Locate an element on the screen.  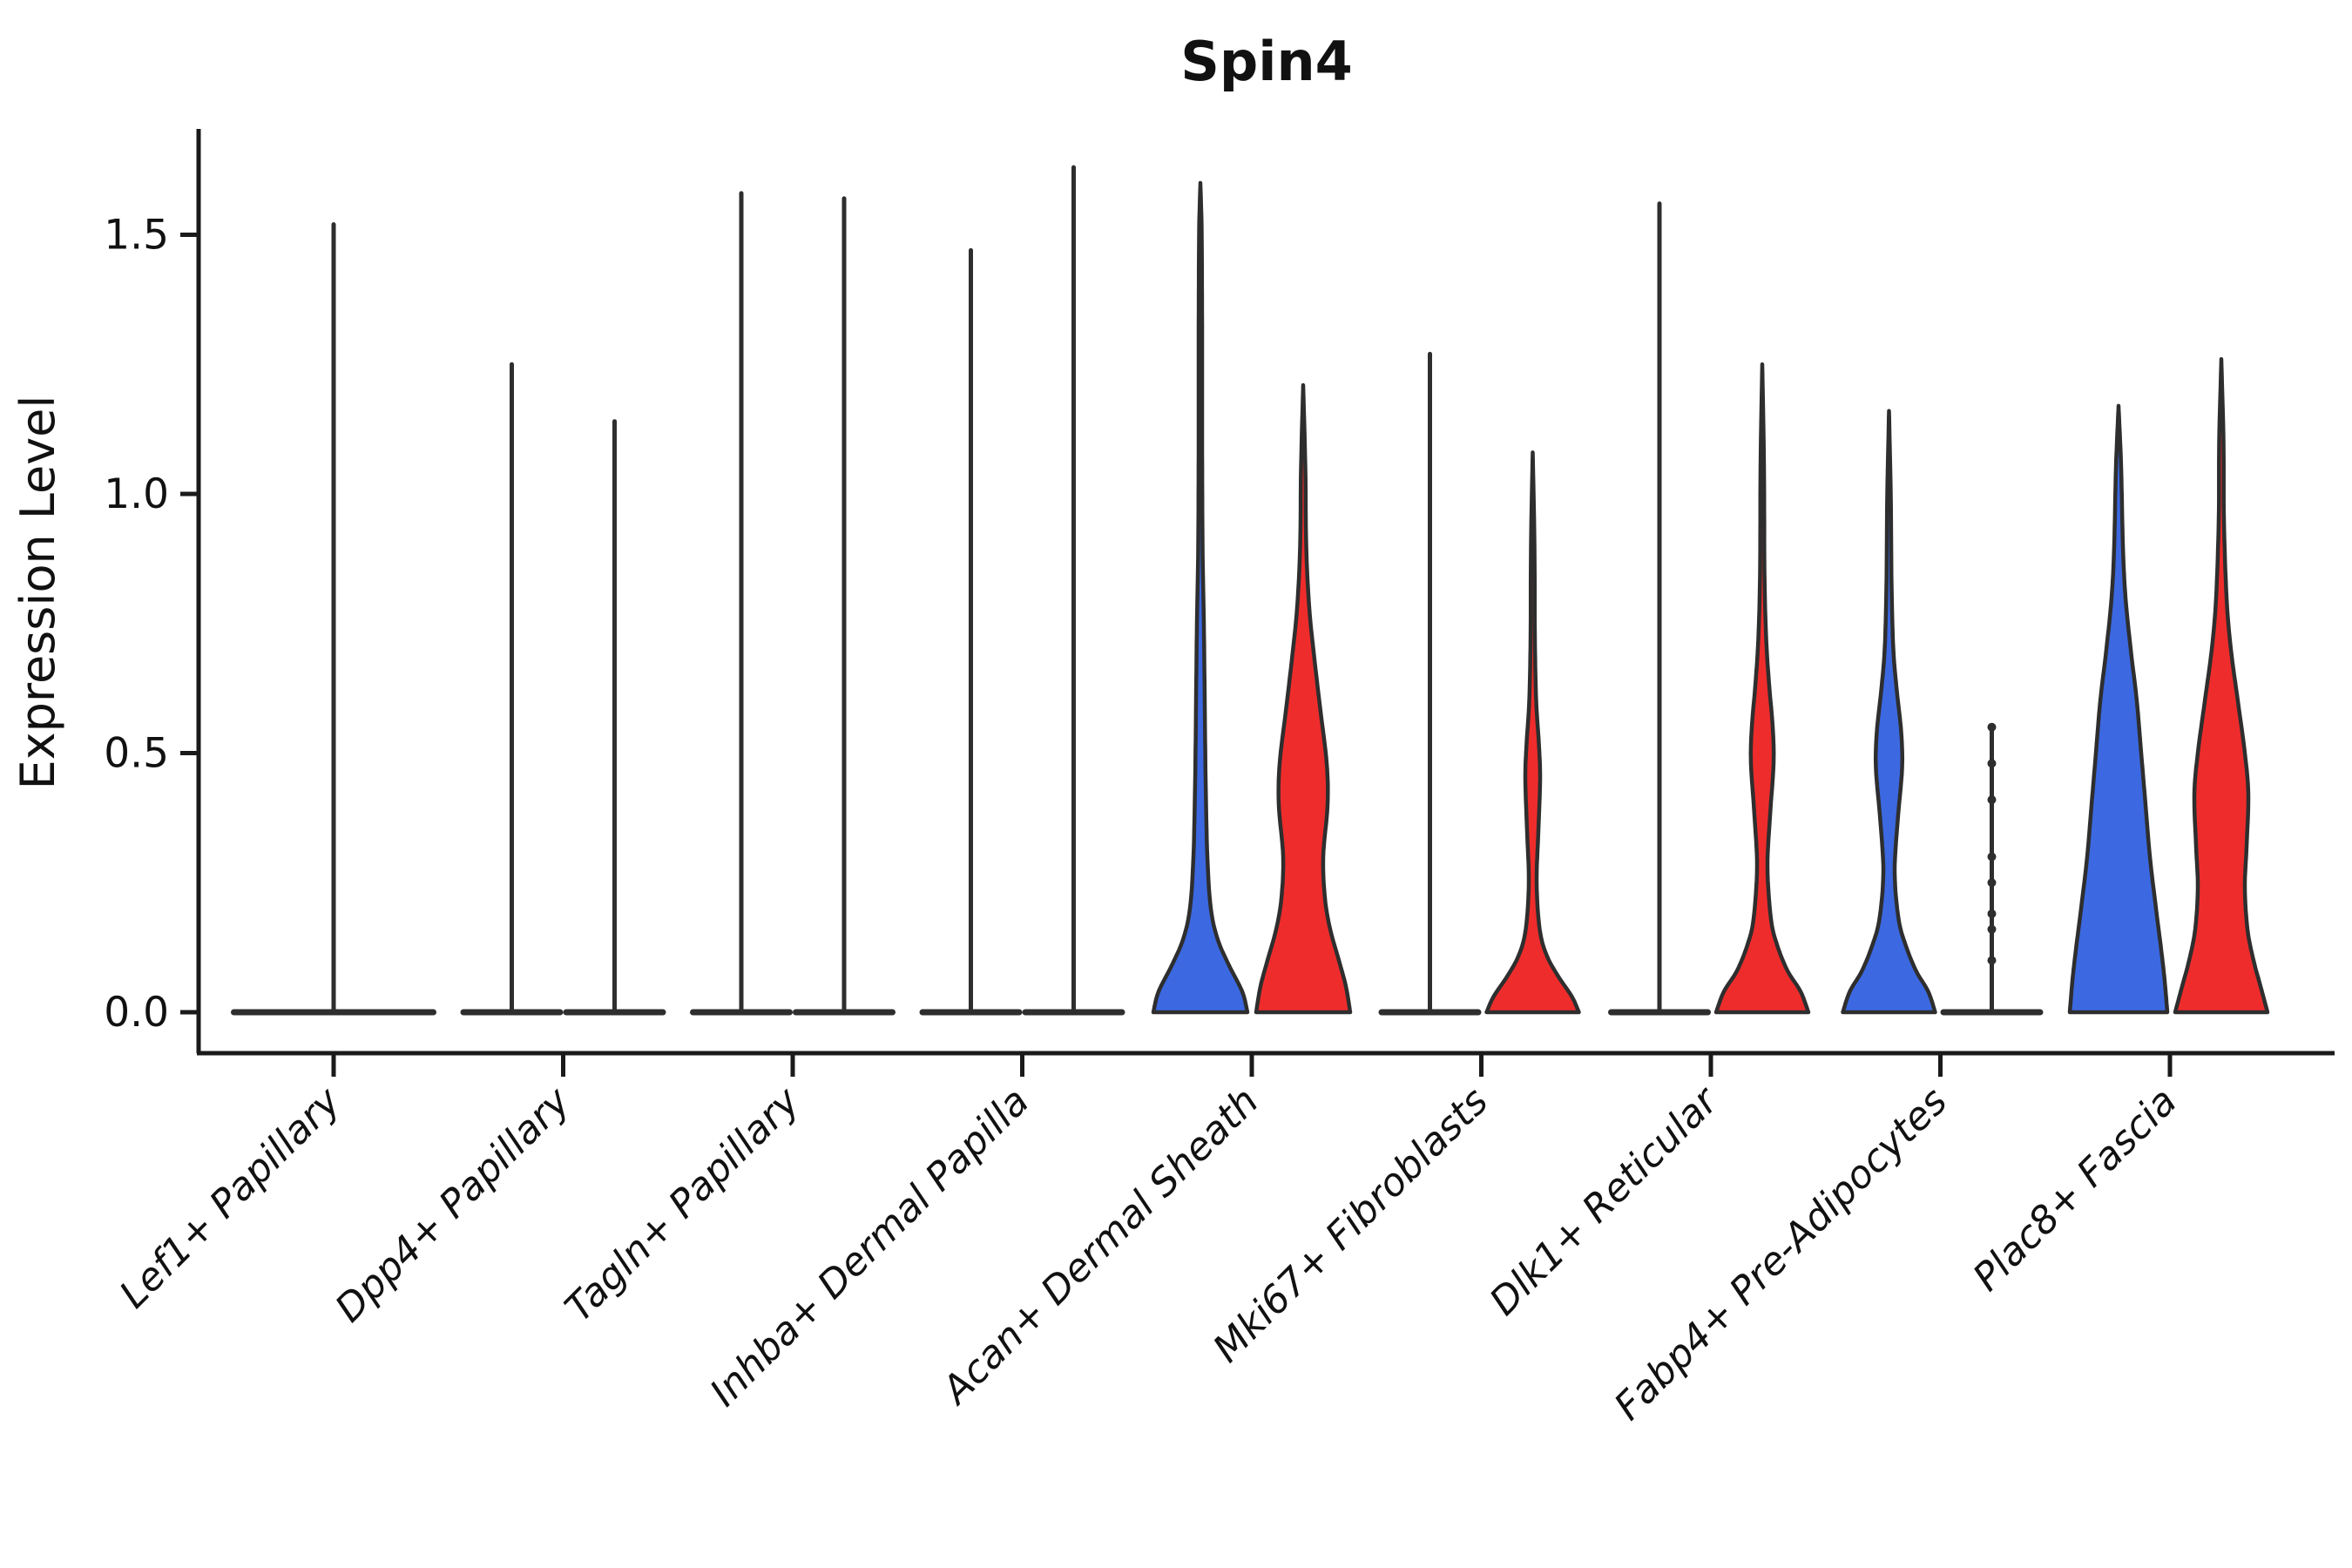
x-tick-label: Lef1+ Papillary is located at coordinates (231, 1197).